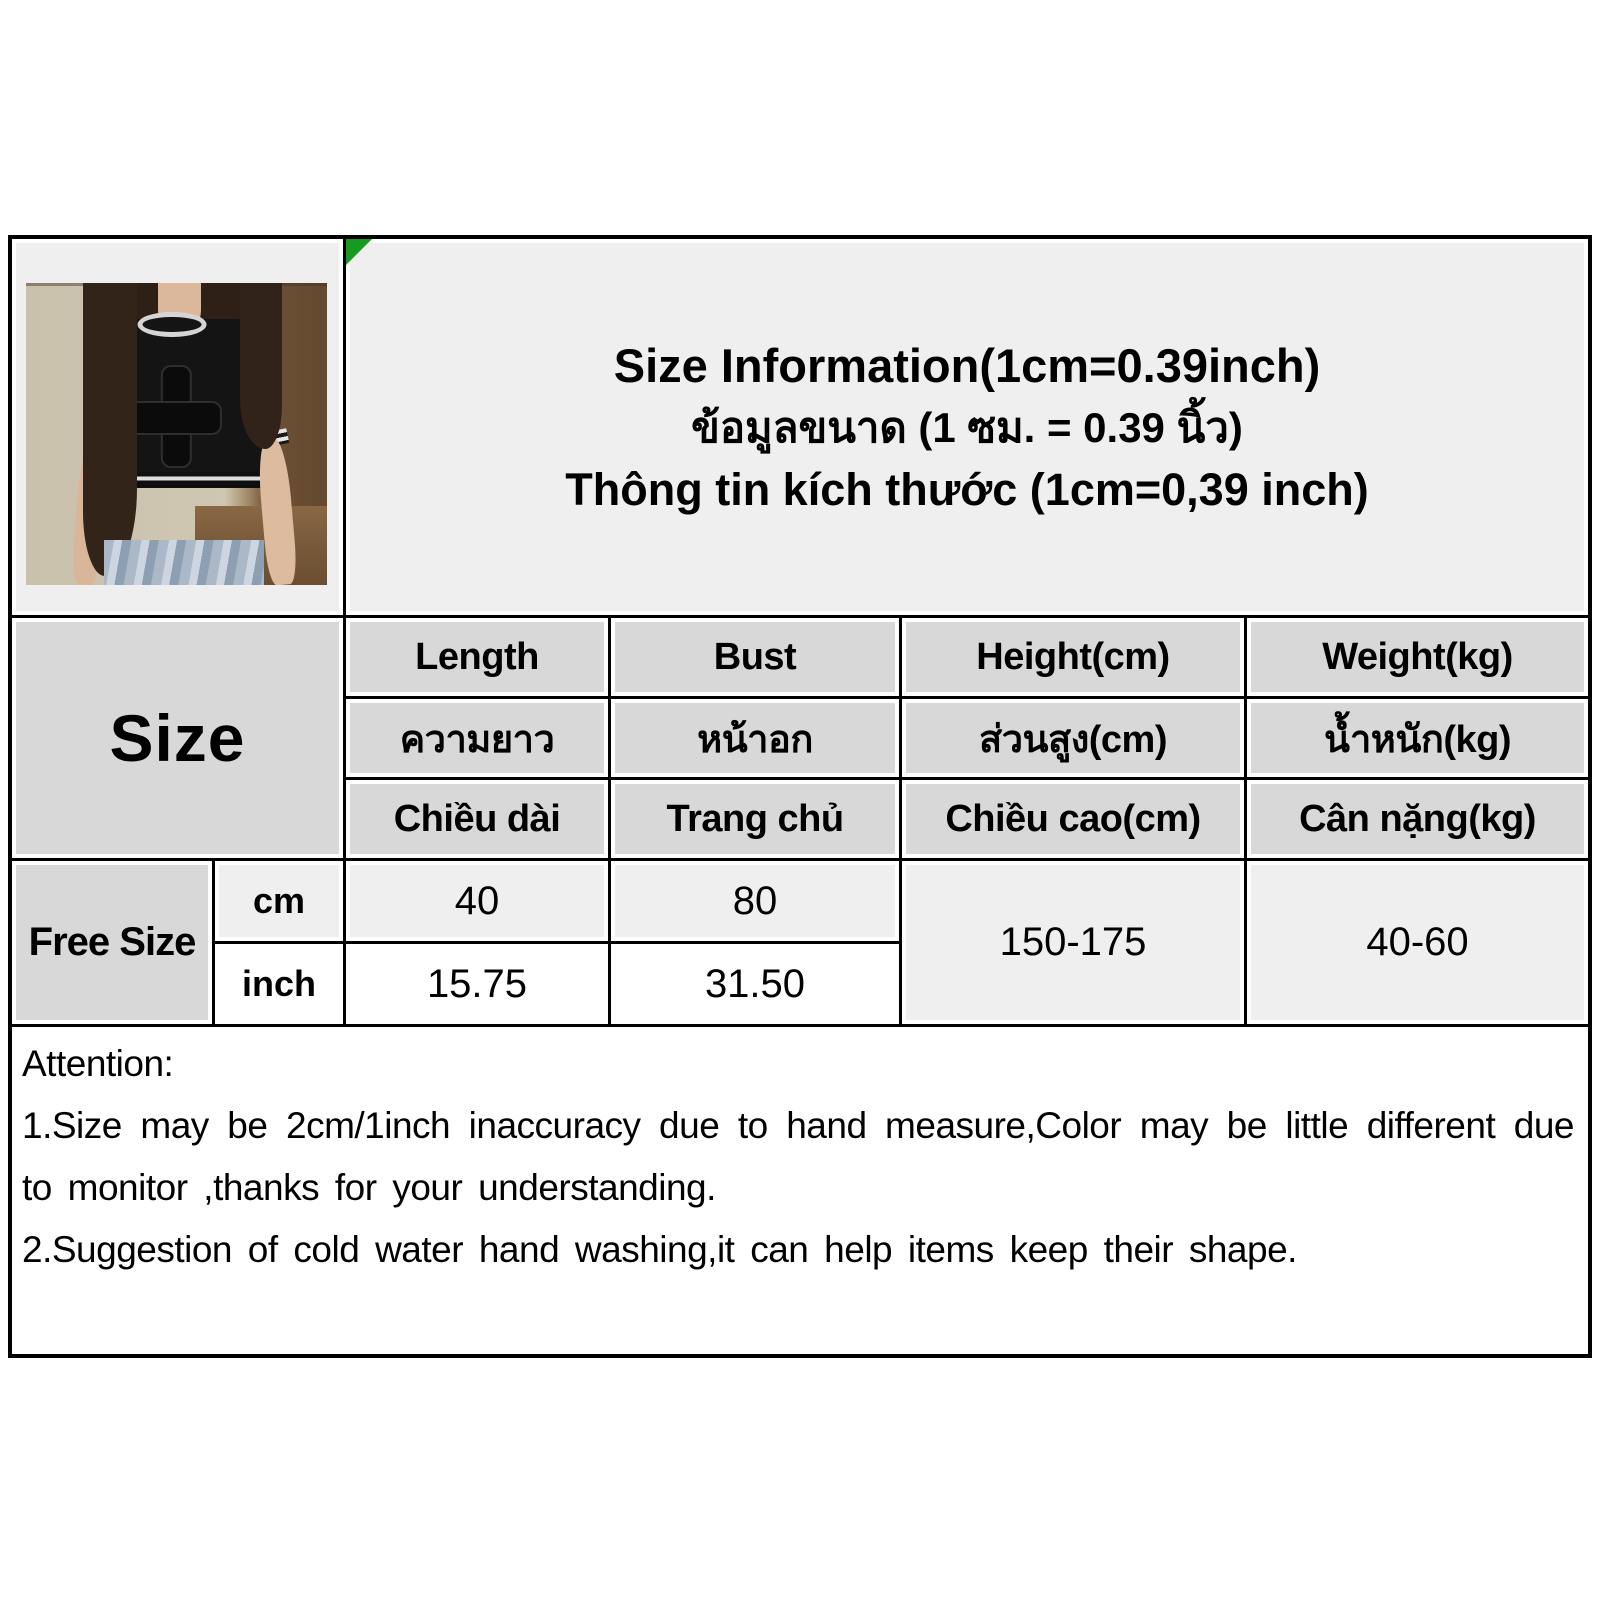 Image resolution: width=1600 pixels, height=1600 pixels. I want to click on model-jeans, so click(184, 562).